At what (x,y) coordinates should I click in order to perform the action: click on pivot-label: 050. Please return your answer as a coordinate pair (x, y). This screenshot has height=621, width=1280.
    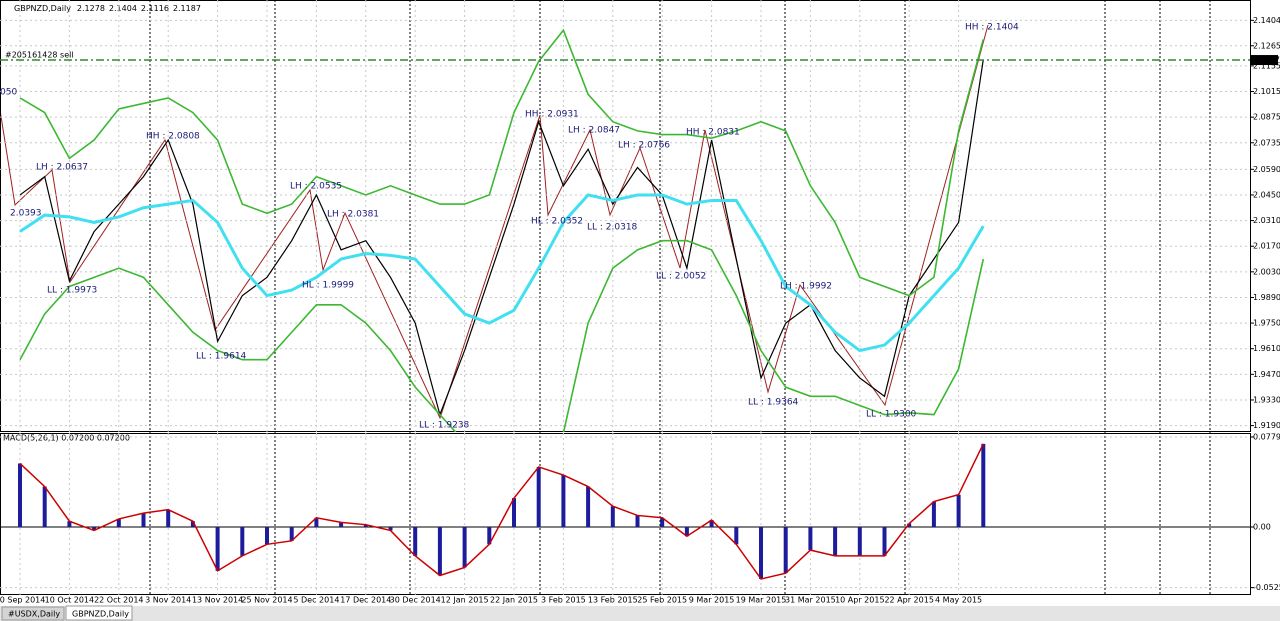
    Looking at the image, I should click on (8, 93).